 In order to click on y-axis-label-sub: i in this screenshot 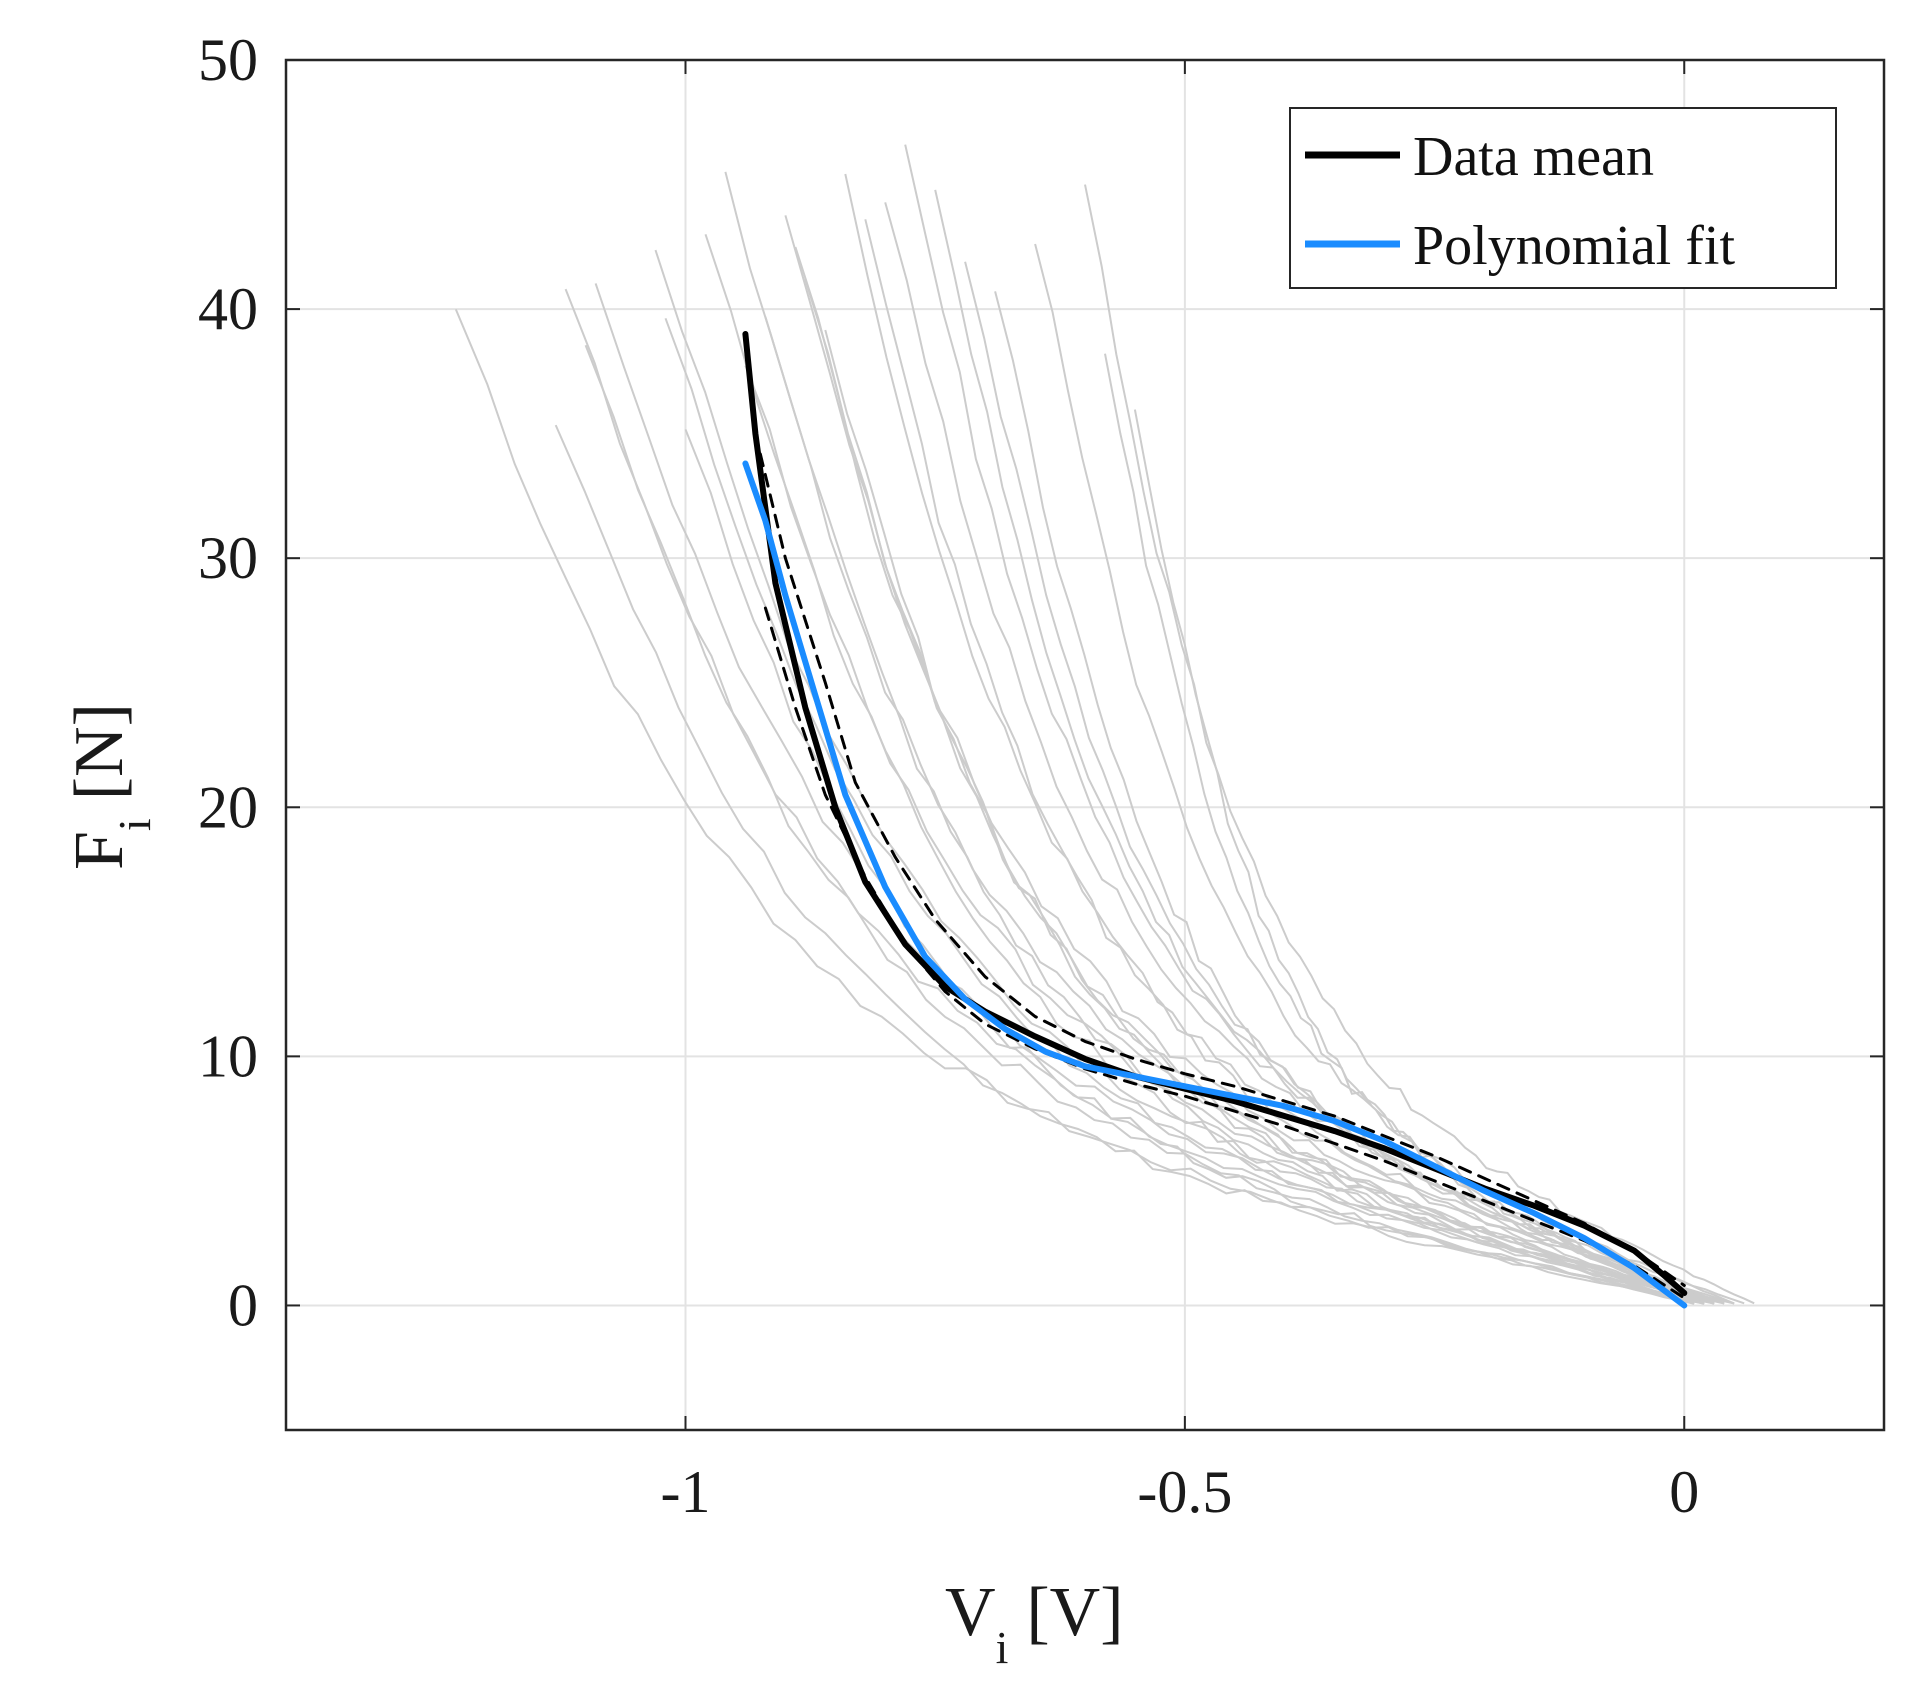, I will do `click(134, 824)`.